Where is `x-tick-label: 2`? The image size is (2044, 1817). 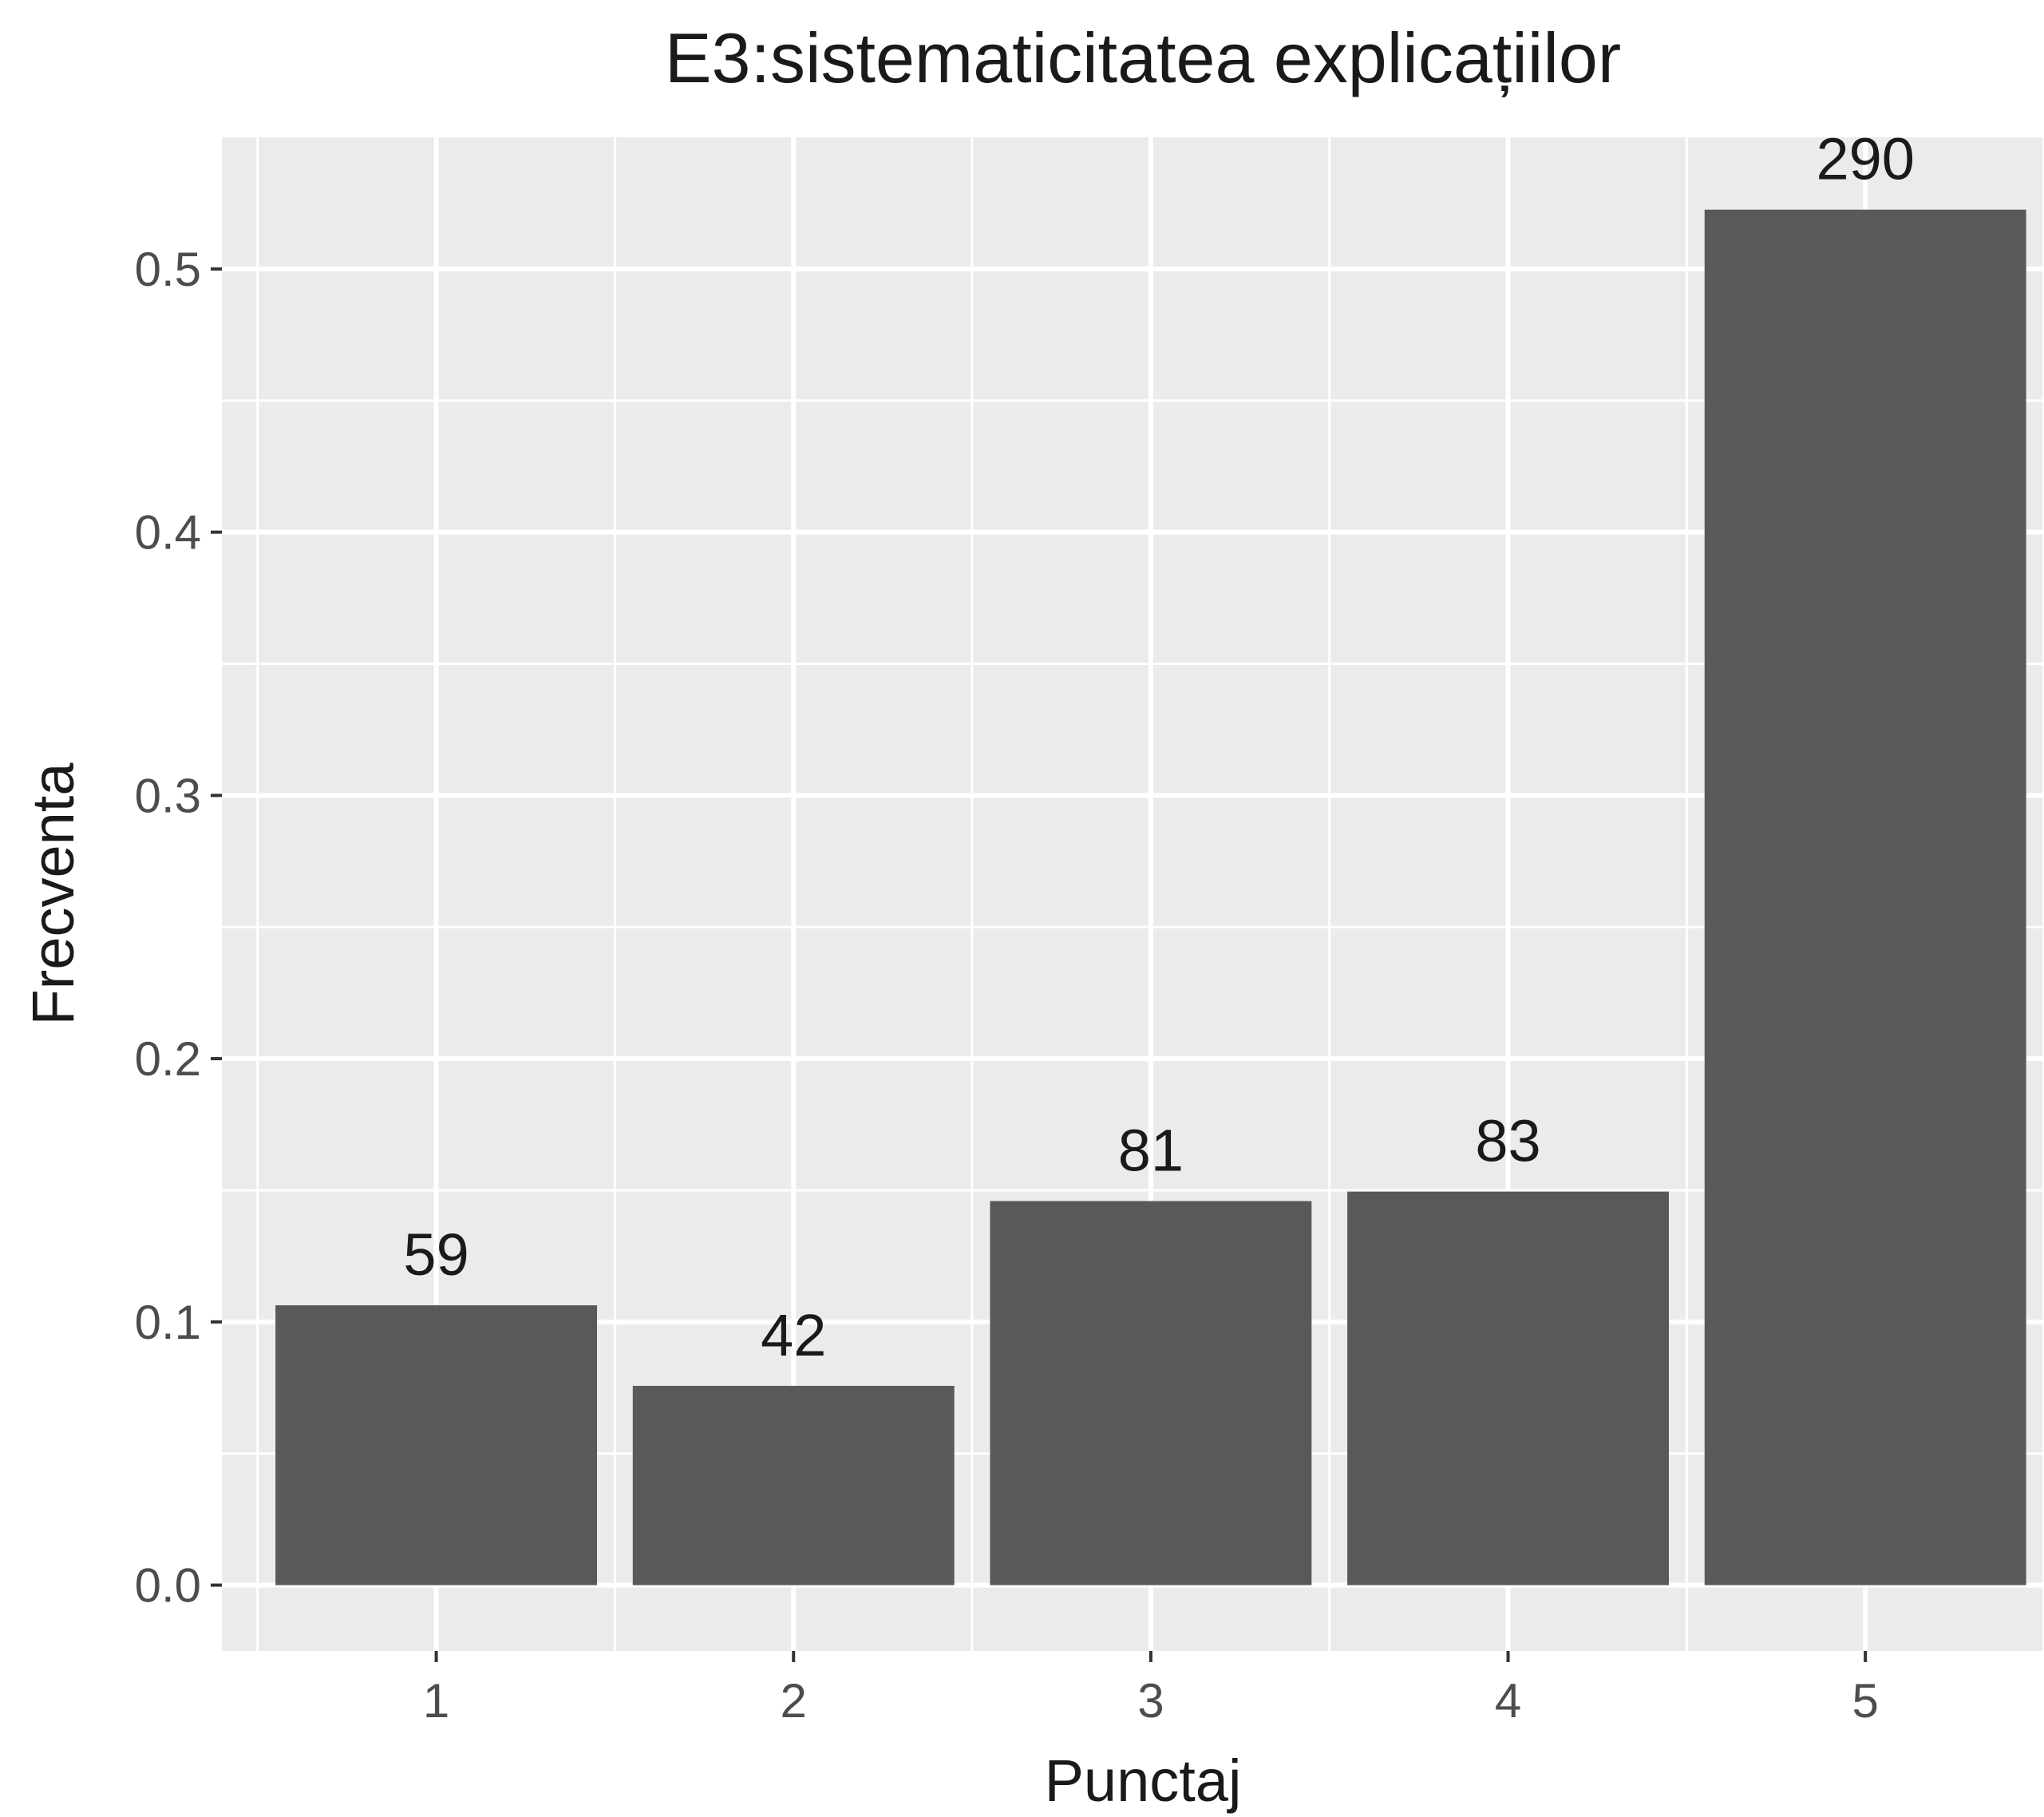 x-tick-label: 2 is located at coordinates (794, 1701).